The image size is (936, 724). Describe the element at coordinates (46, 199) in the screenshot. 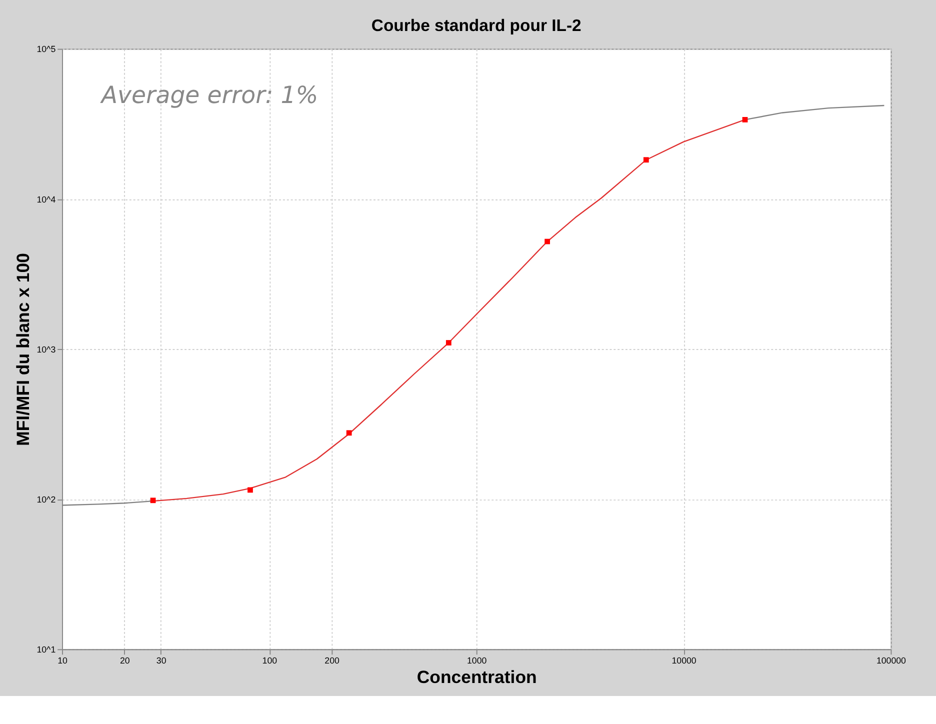

I see `y-tick-label: 10^4` at that location.